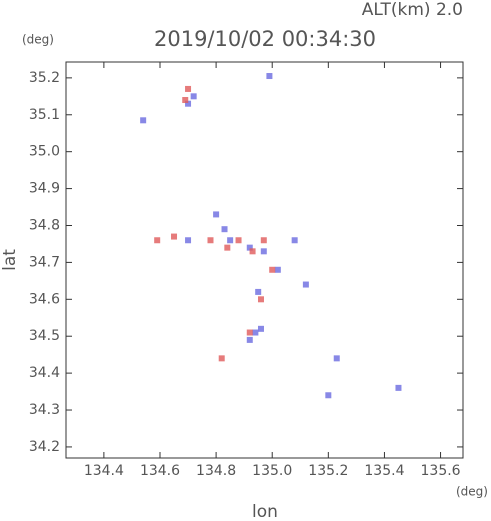 This screenshot has height=521, width=491. What do you see at coordinates (44, 189) in the screenshot?
I see `y-tick-label: 34.9` at bounding box center [44, 189].